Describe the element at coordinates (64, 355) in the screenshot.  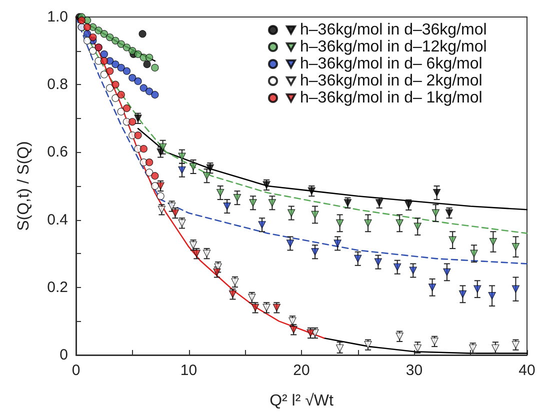
I see `y-tick-label: 0` at that location.